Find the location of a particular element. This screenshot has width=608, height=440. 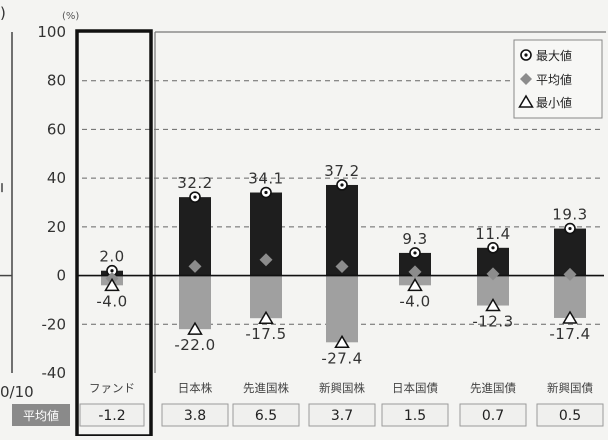

left-panel-date-label: 0/10 is located at coordinates (17, 392).